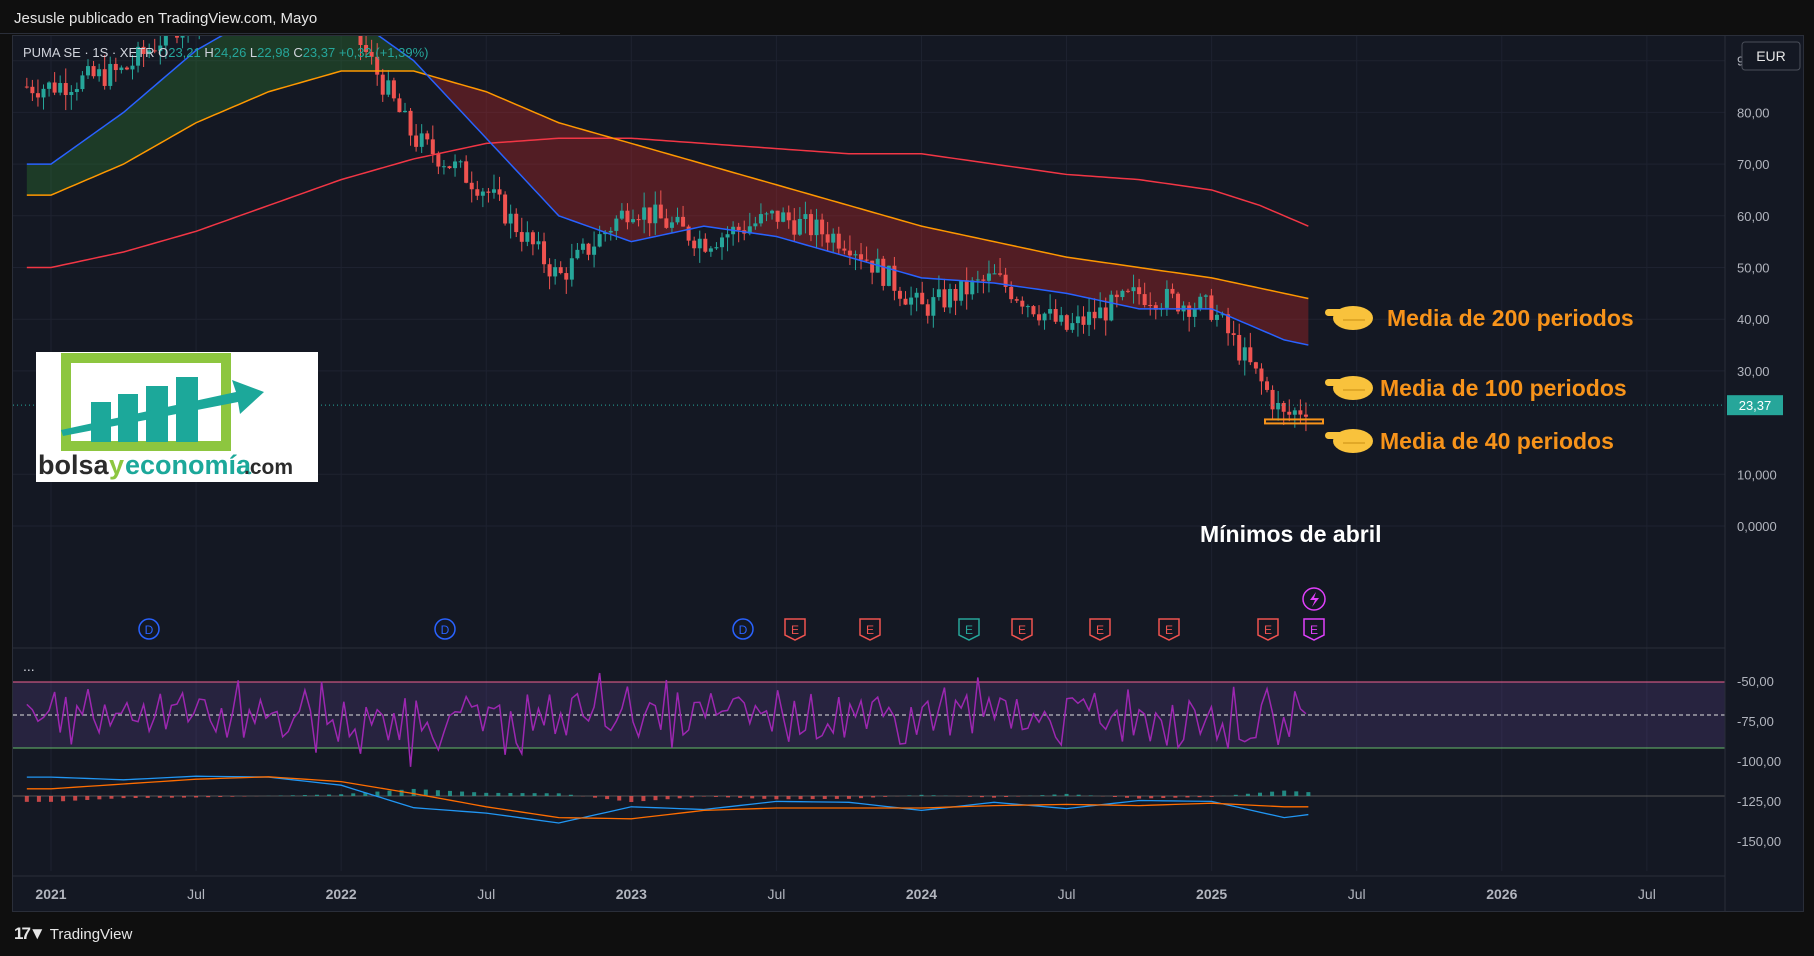 The height and width of the screenshot is (956, 1814). Describe the element at coordinates (116, 465) in the screenshot. I see `svg-text: y` at that location.